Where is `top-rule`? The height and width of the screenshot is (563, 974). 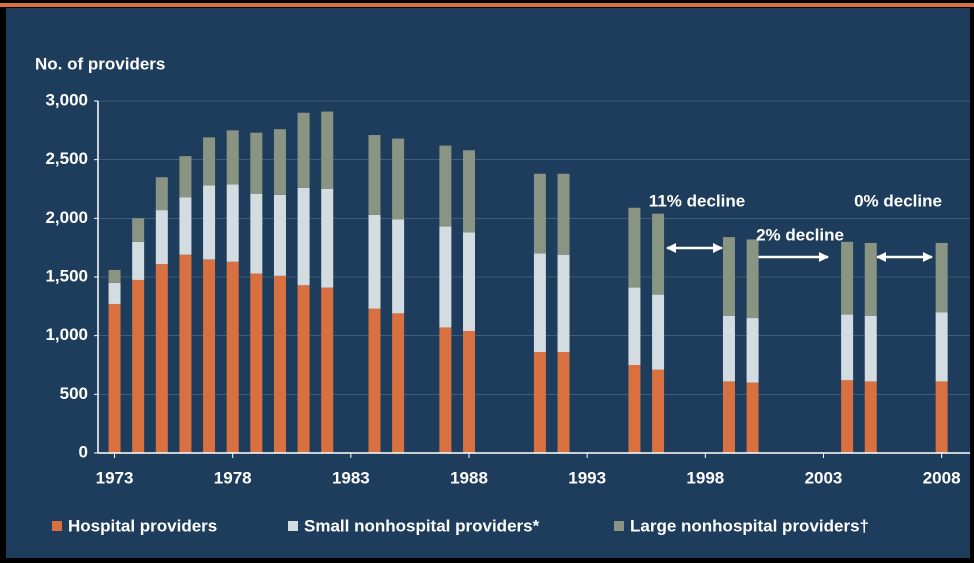 top-rule is located at coordinates (487, 5).